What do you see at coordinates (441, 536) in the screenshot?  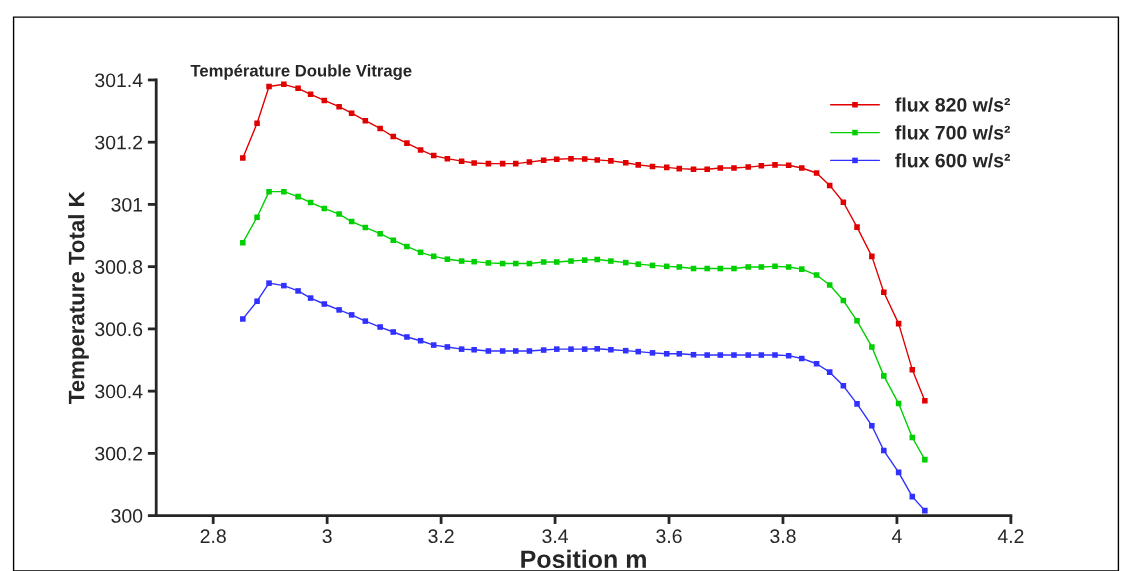 I see `x-tick-label: 3.2` at bounding box center [441, 536].